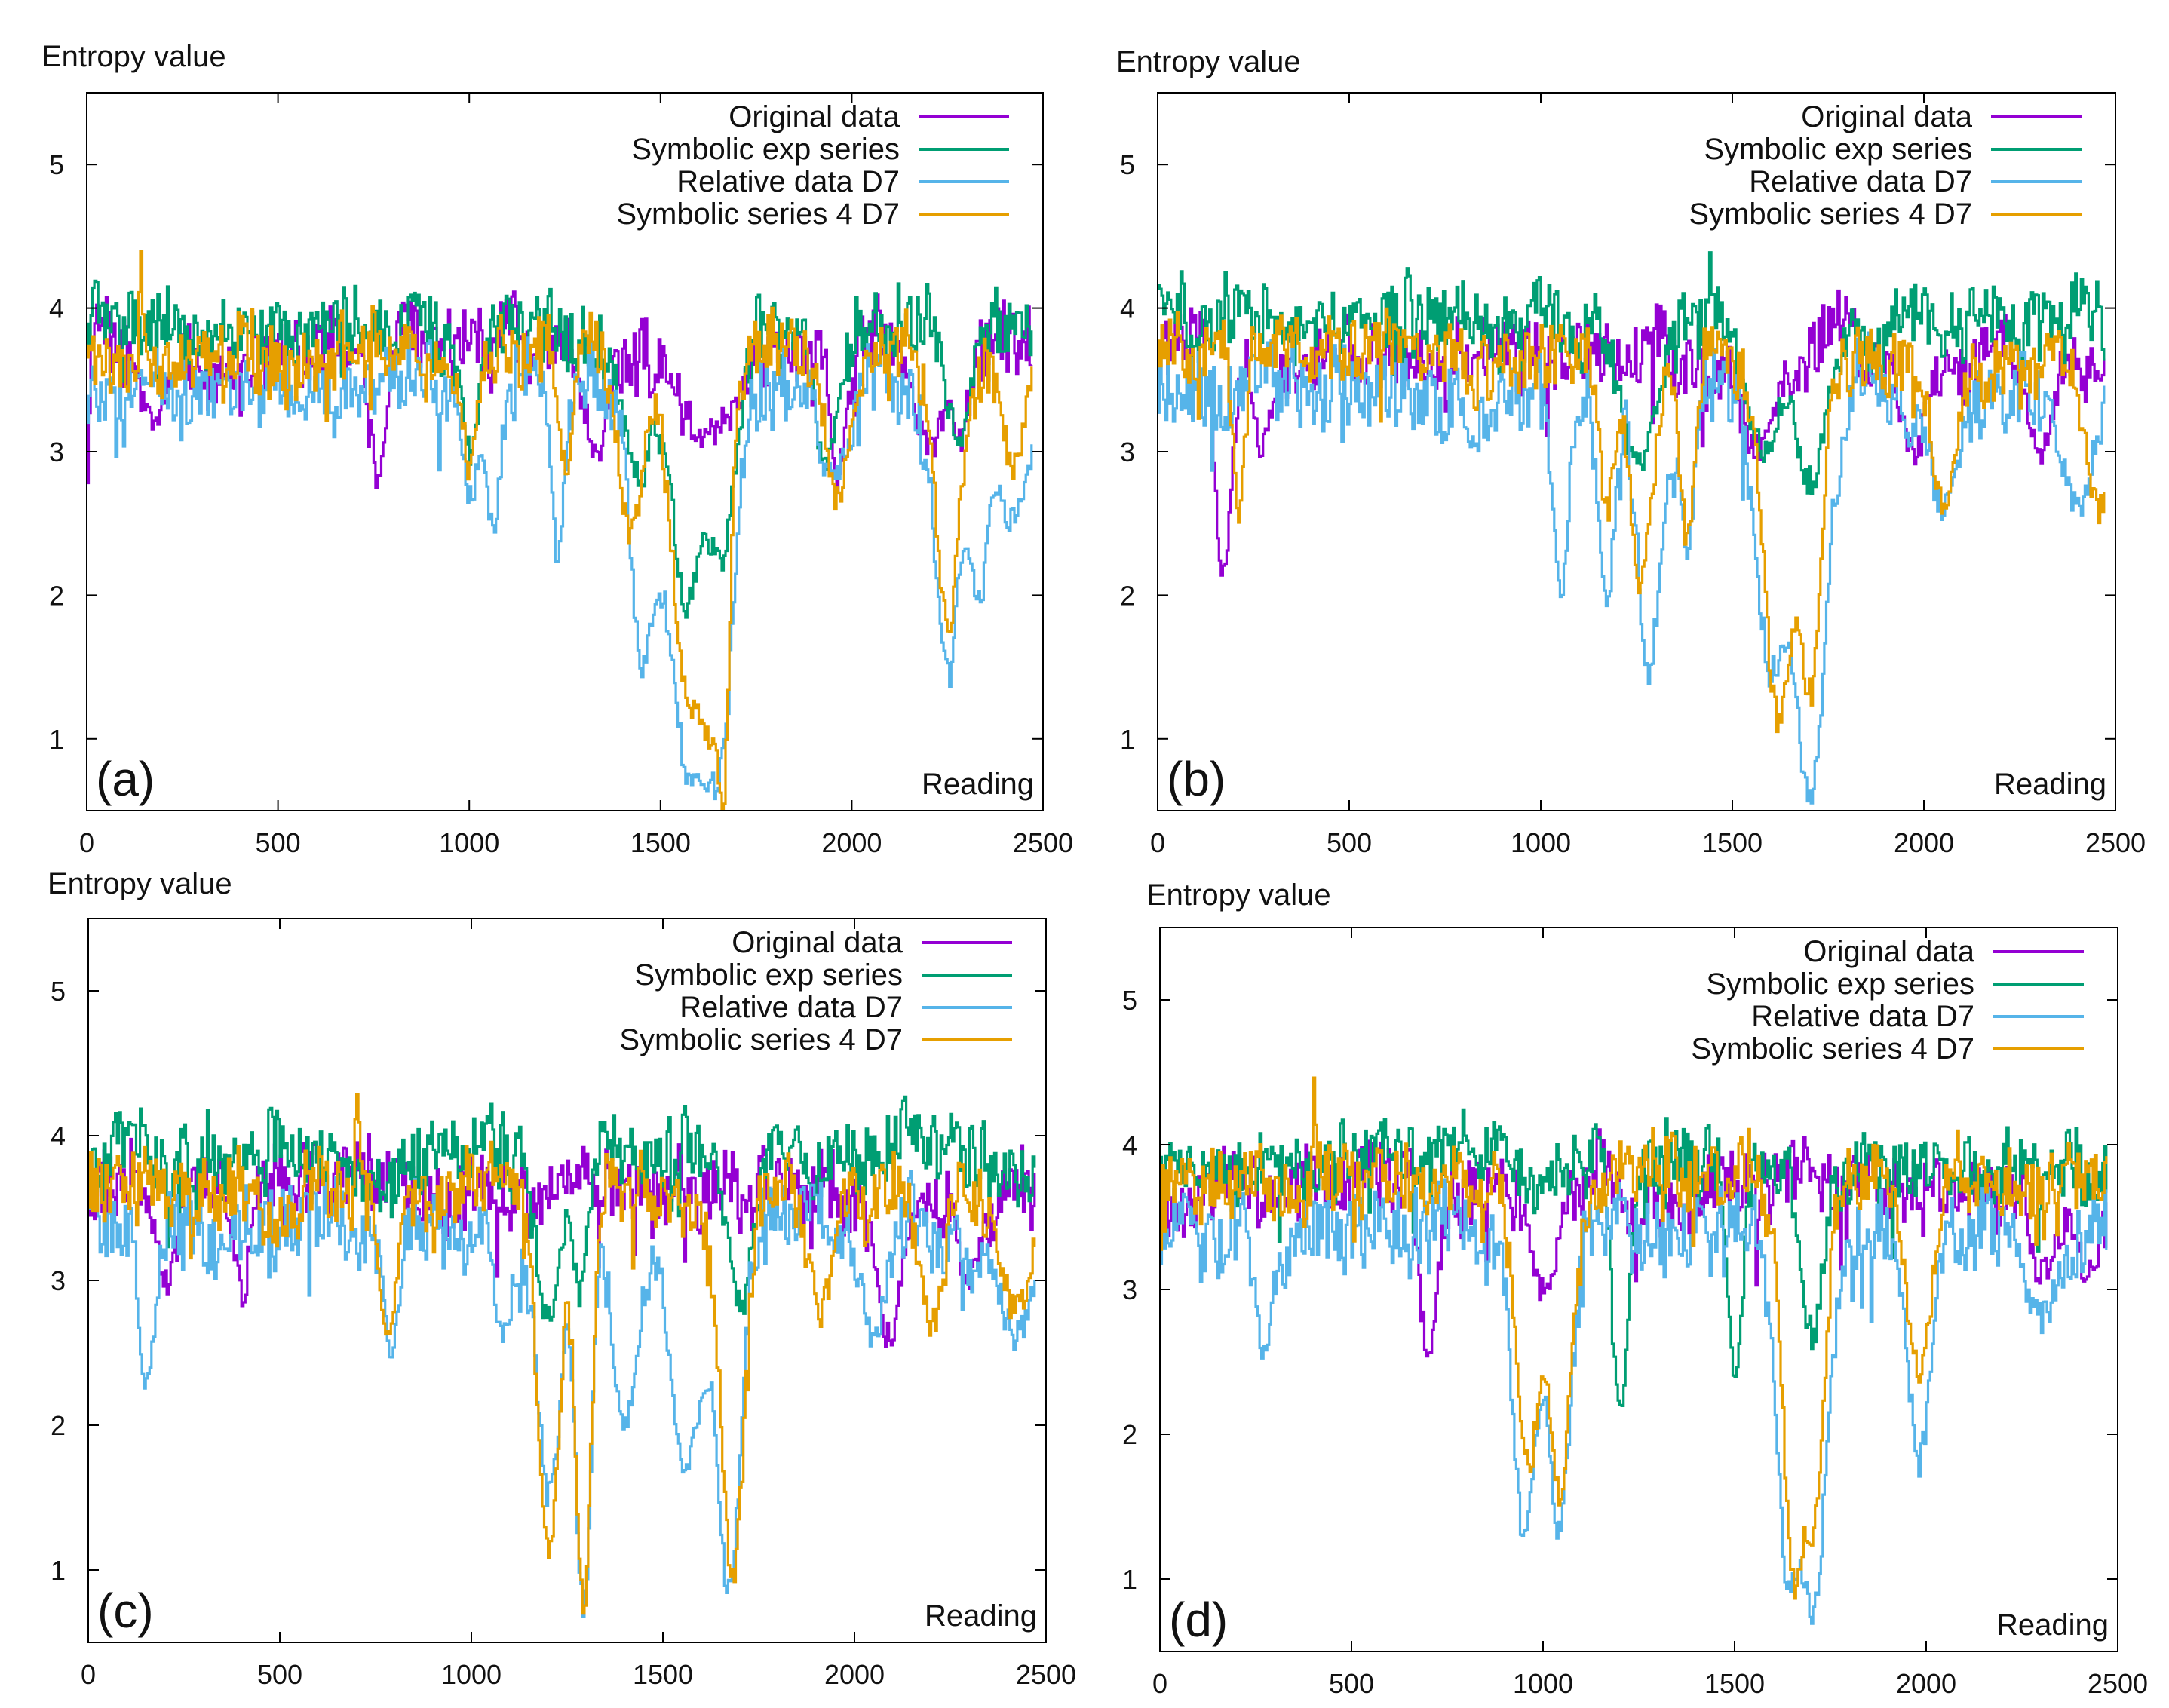 The image size is (2169, 1708). I want to click on panel-label: (c), so click(125, 1611).